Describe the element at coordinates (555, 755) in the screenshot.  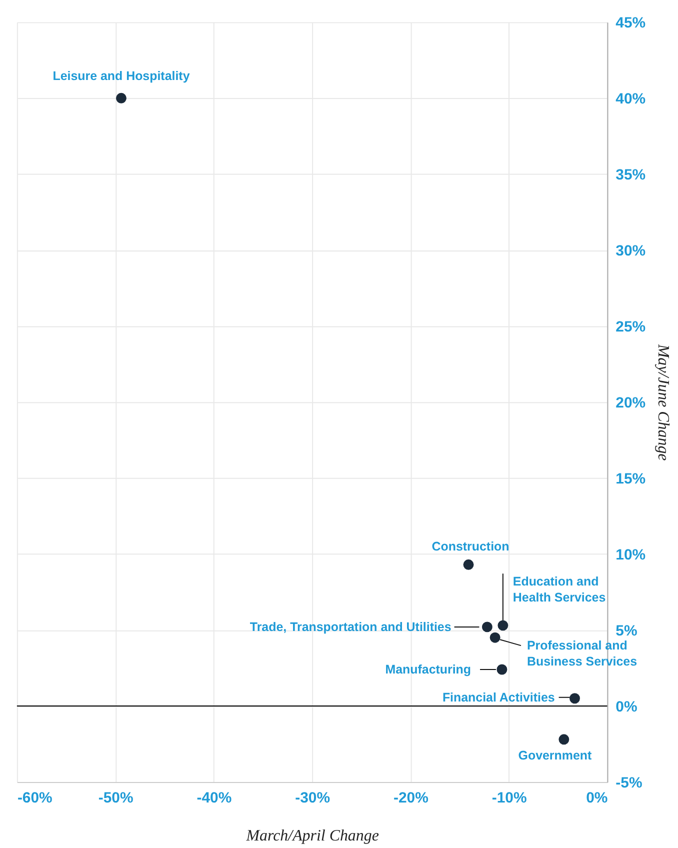
I see `annotation: Government` at that location.